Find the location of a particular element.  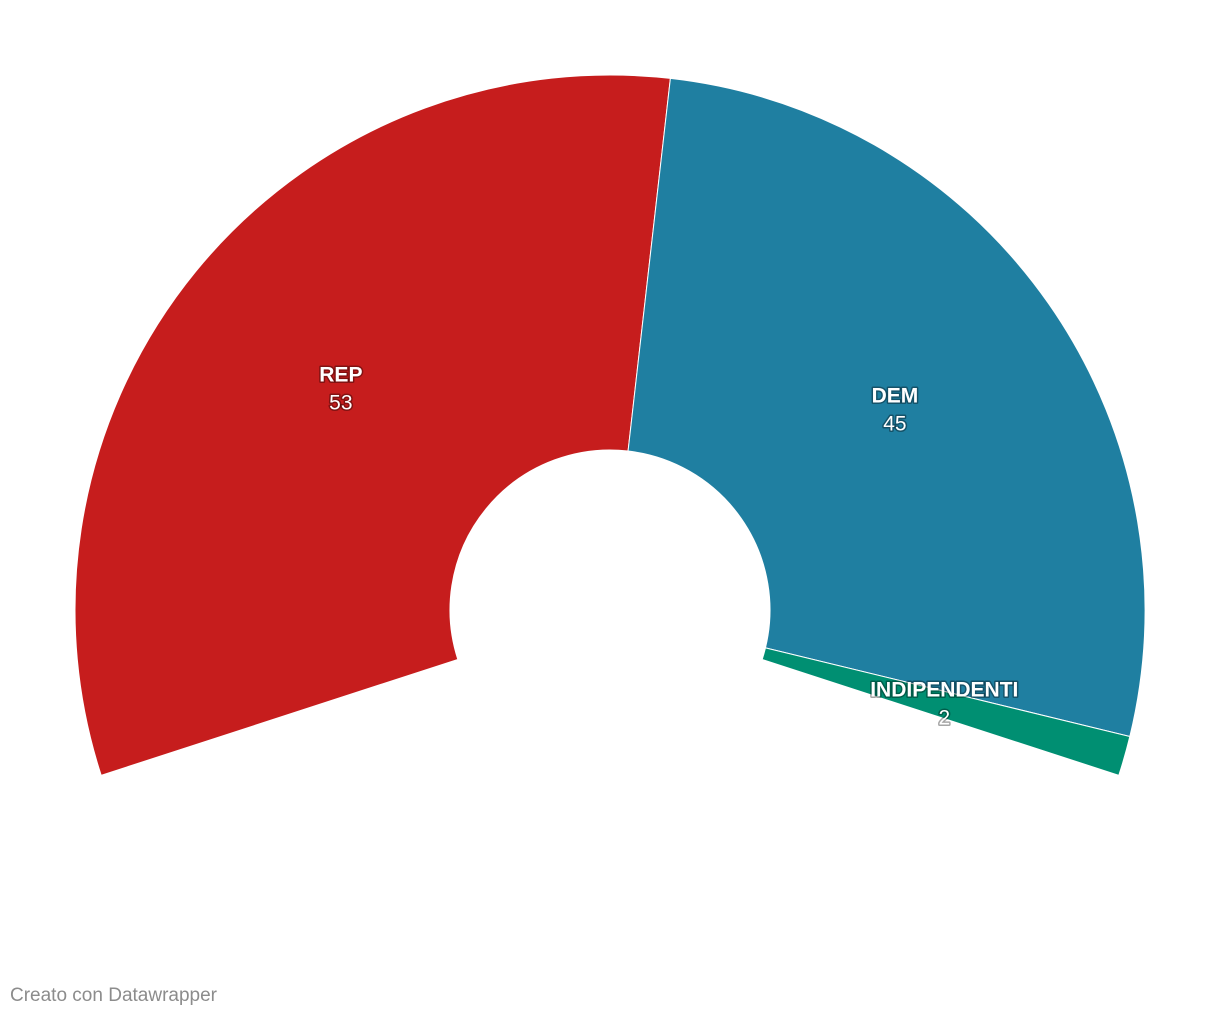

slice-name: INDIPENDENTI is located at coordinates (944, 689).